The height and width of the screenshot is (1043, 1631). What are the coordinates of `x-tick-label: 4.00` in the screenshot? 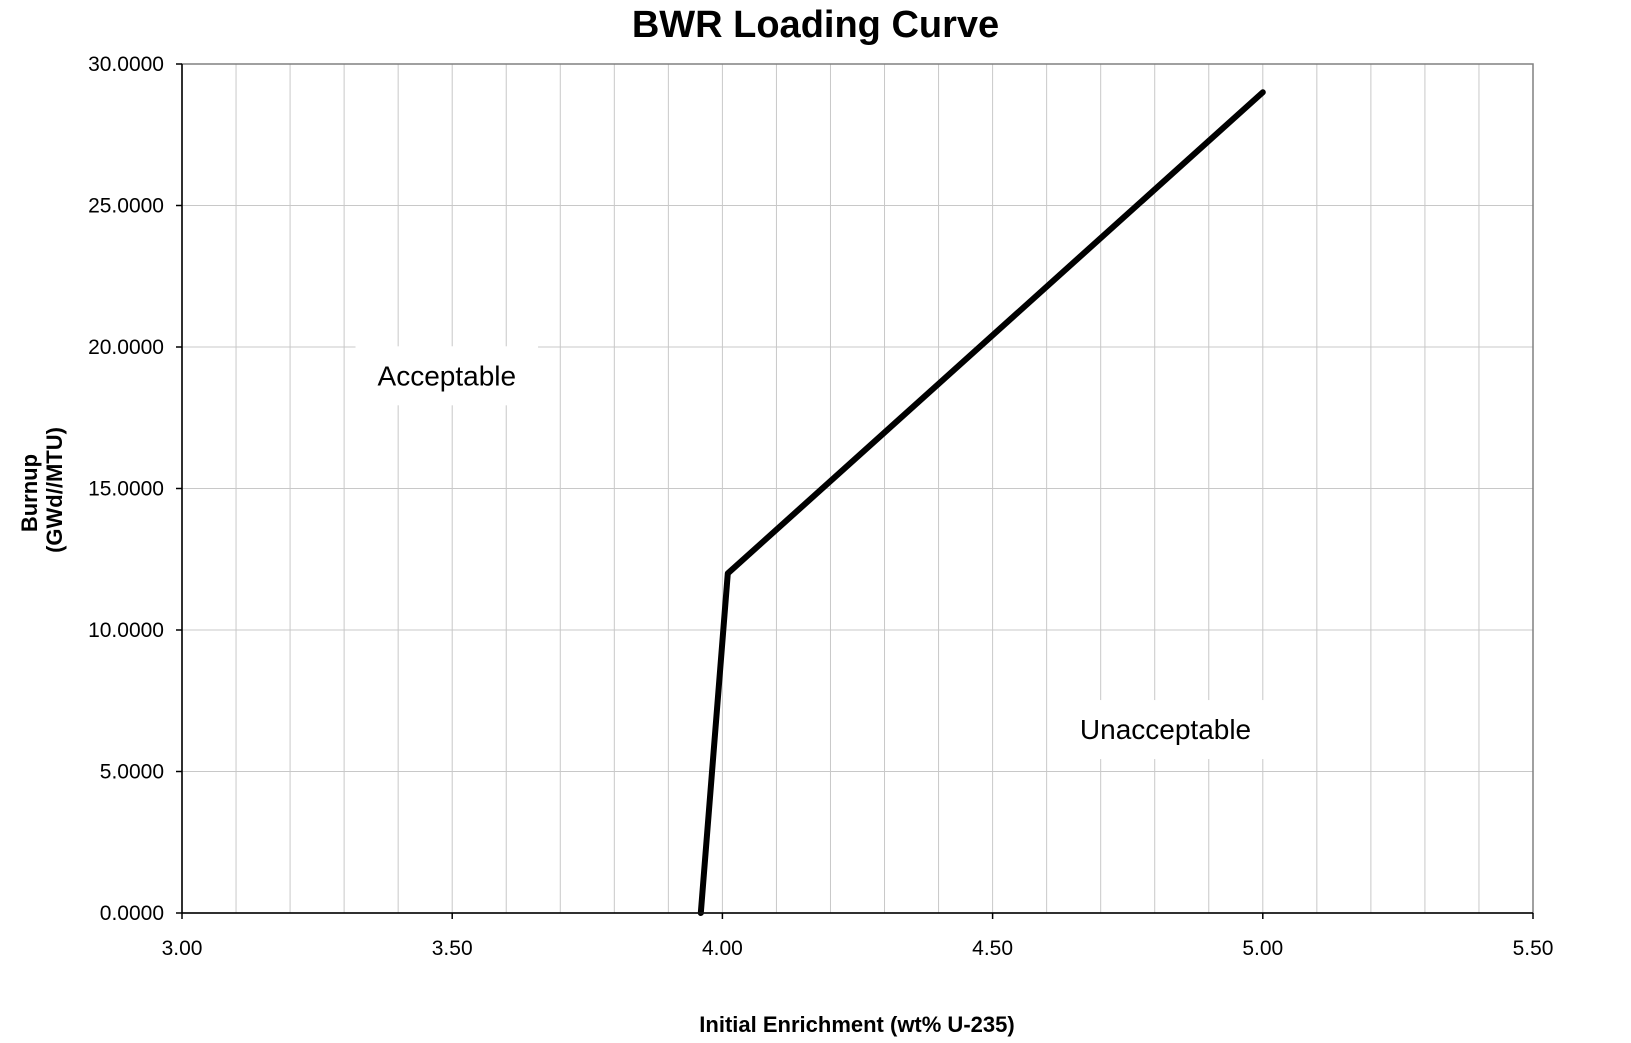 It's located at (722, 948).